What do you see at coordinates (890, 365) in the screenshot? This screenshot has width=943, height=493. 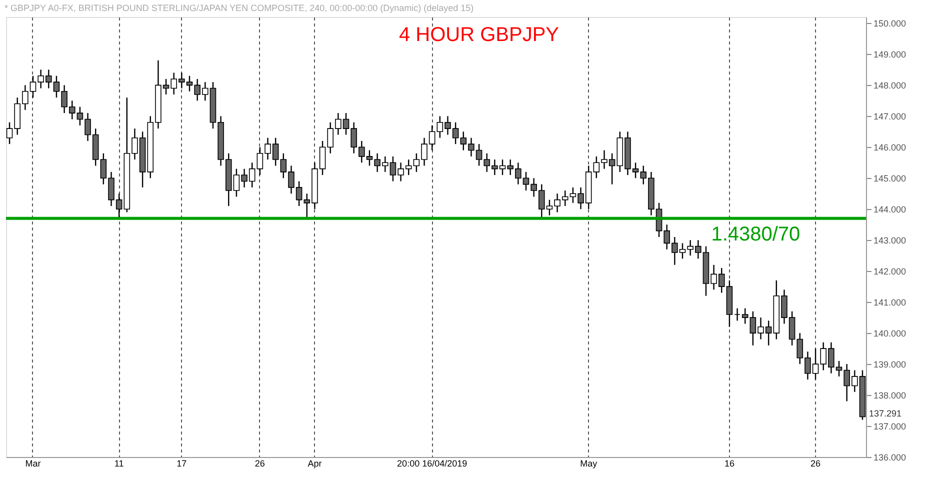 I see `y-tick-label: 139.000` at bounding box center [890, 365].